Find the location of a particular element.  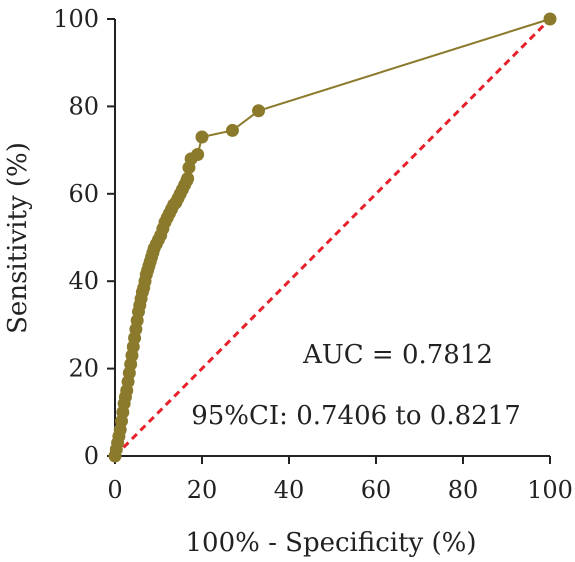

x-tick-label: 60 is located at coordinates (376, 490).